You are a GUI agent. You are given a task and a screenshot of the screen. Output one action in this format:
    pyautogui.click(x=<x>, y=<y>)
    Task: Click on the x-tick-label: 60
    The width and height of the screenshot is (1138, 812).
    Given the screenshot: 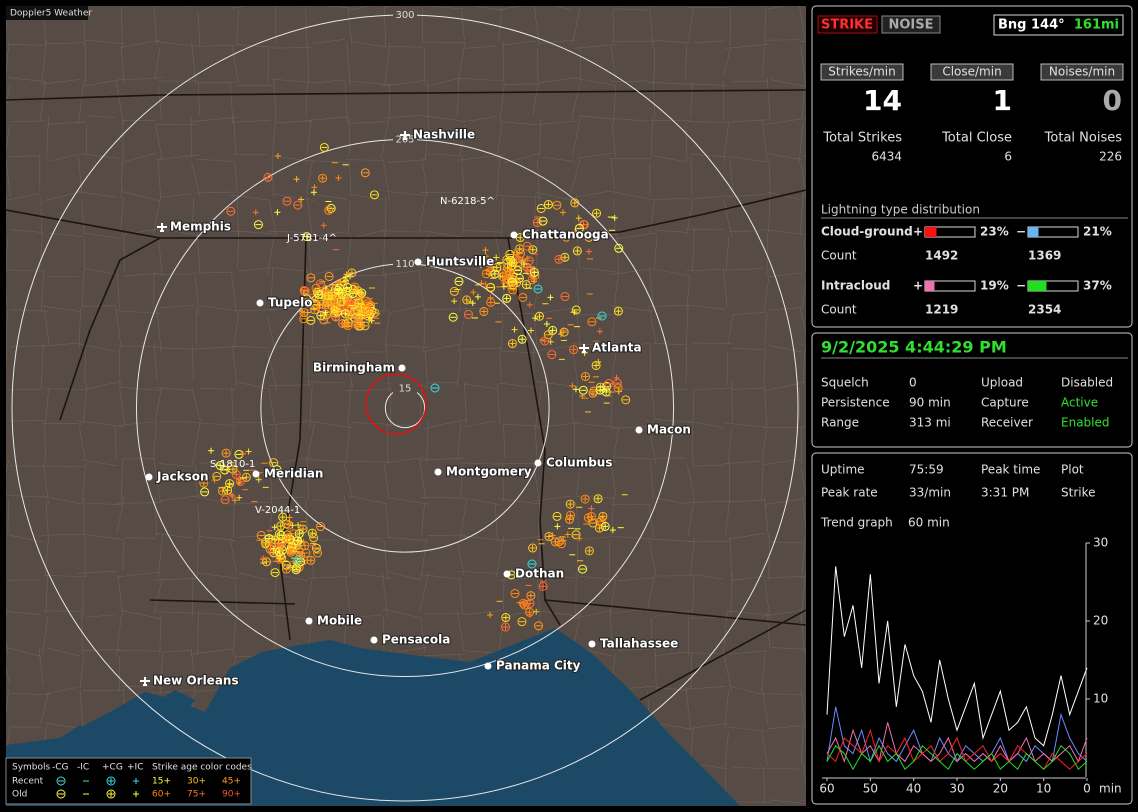 What is the action you would take?
    pyautogui.click(x=826, y=789)
    